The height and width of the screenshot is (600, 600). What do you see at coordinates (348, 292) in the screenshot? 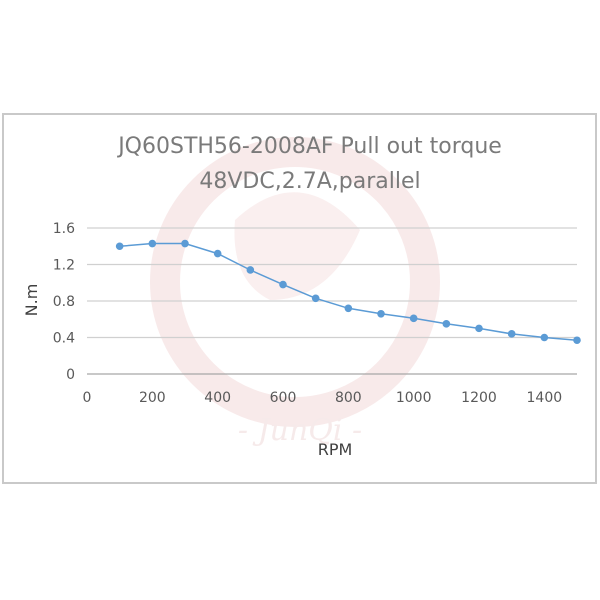
I see `plot-area` at bounding box center [348, 292].